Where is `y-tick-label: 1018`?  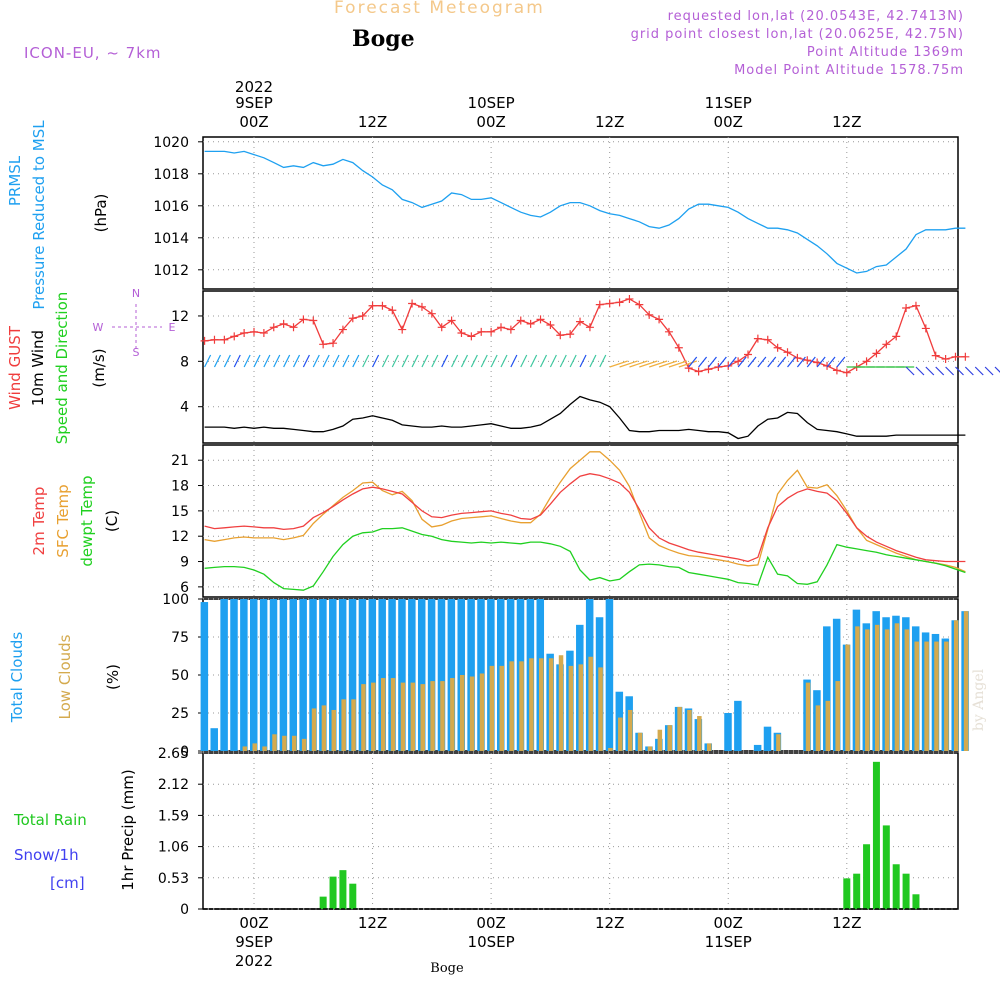 y-tick-label: 1018 is located at coordinates (171, 175).